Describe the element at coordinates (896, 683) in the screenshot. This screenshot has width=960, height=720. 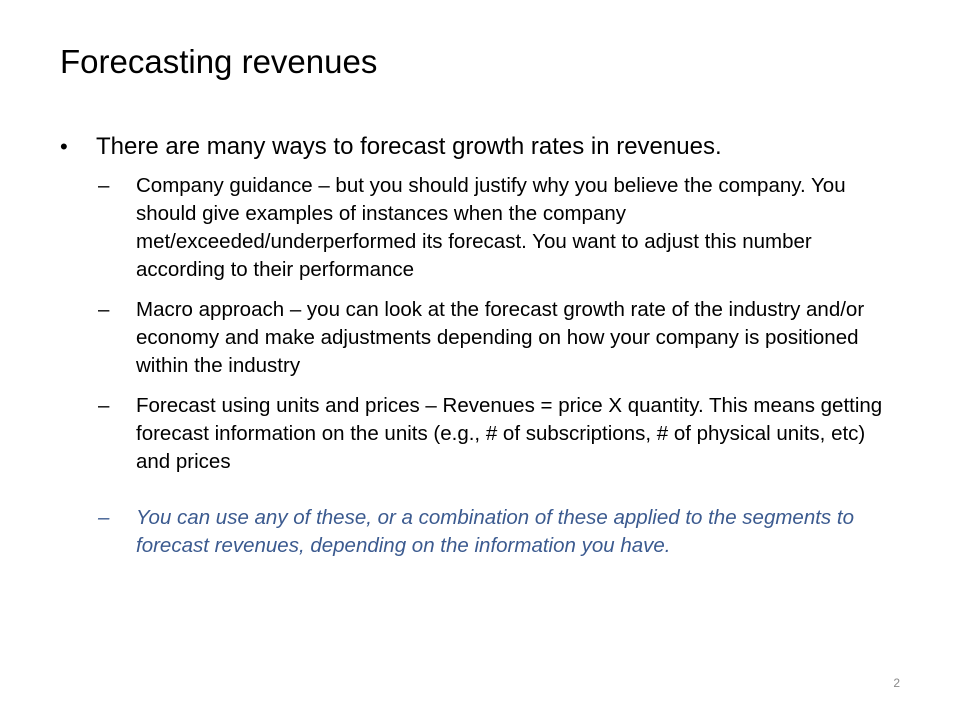
I see `page-number: 2` at that location.